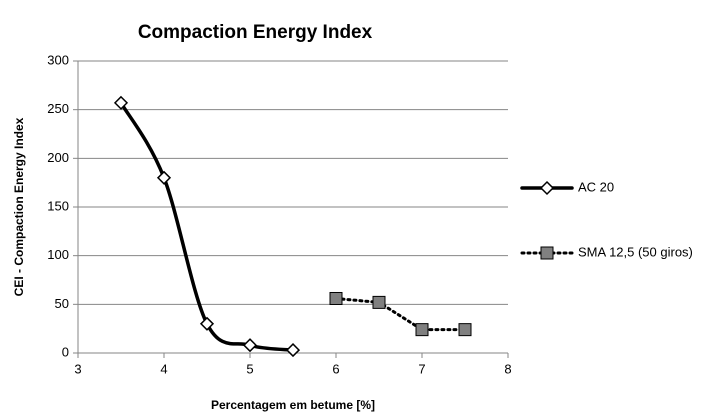 The image size is (724, 415). What do you see at coordinates (421, 368) in the screenshot?
I see `x-tick-label: 7` at bounding box center [421, 368].